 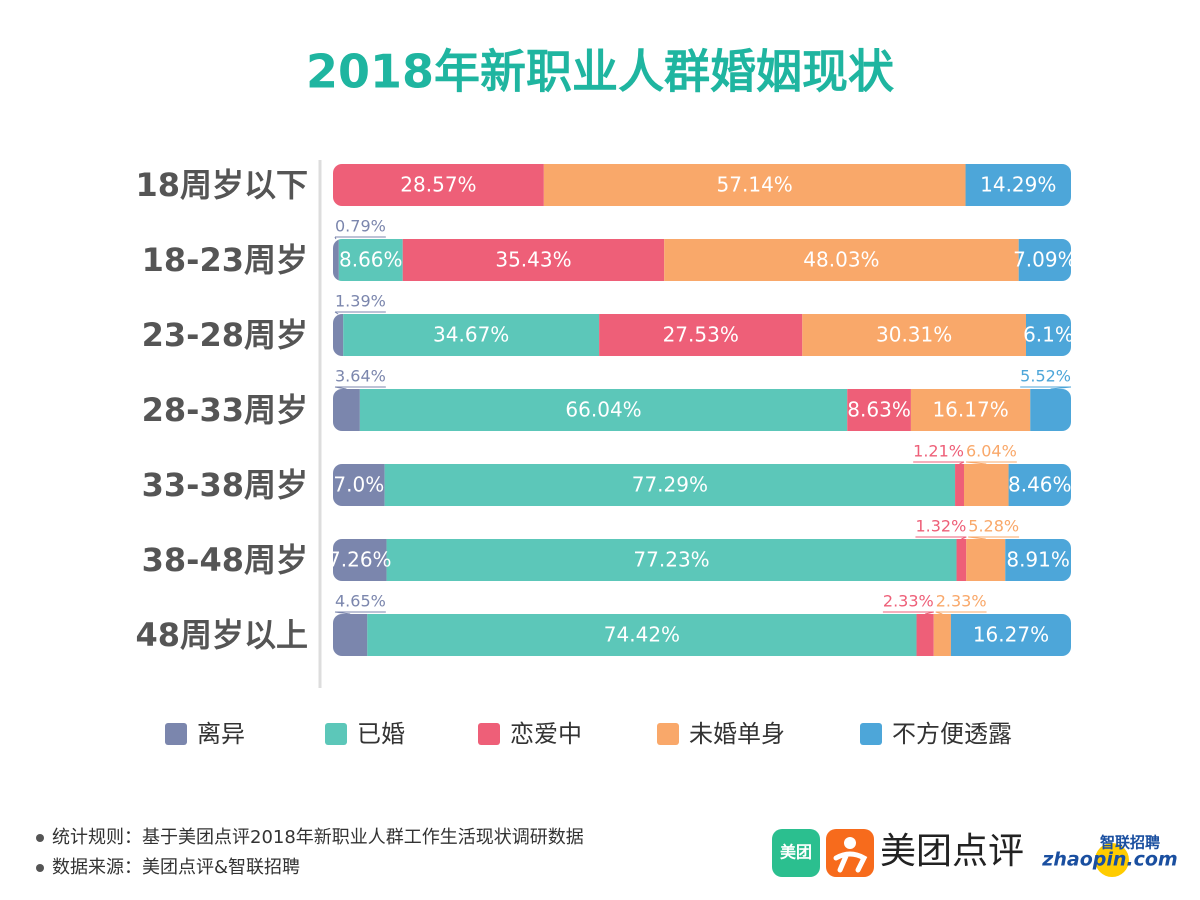 What do you see at coordinates (225, 410) in the screenshot?
I see `y-tick-label: 28-33周岁` at bounding box center [225, 410].